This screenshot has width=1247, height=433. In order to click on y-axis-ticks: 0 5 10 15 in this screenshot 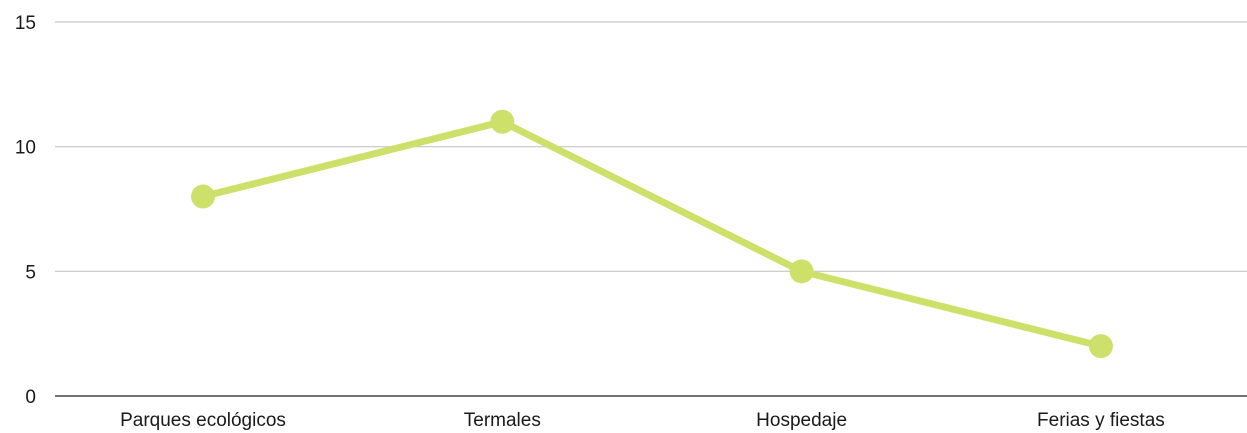, I will do `click(25, 210)`.